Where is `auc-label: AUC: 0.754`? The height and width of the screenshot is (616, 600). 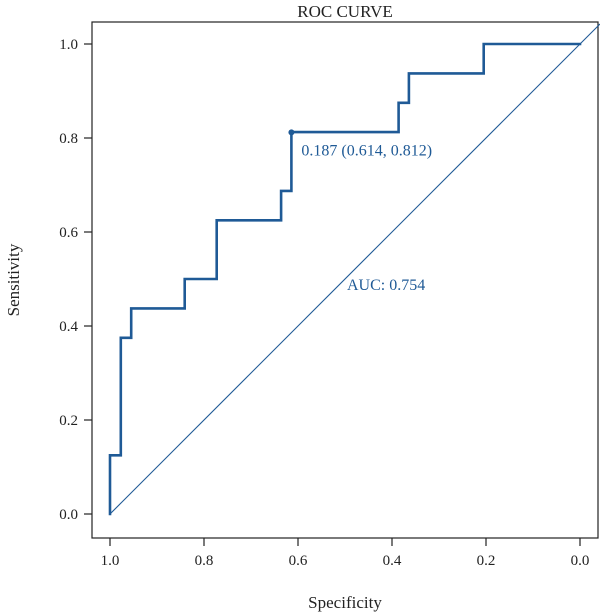
auc-label: AUC: 0.754 is located at coordinates (386, 285).